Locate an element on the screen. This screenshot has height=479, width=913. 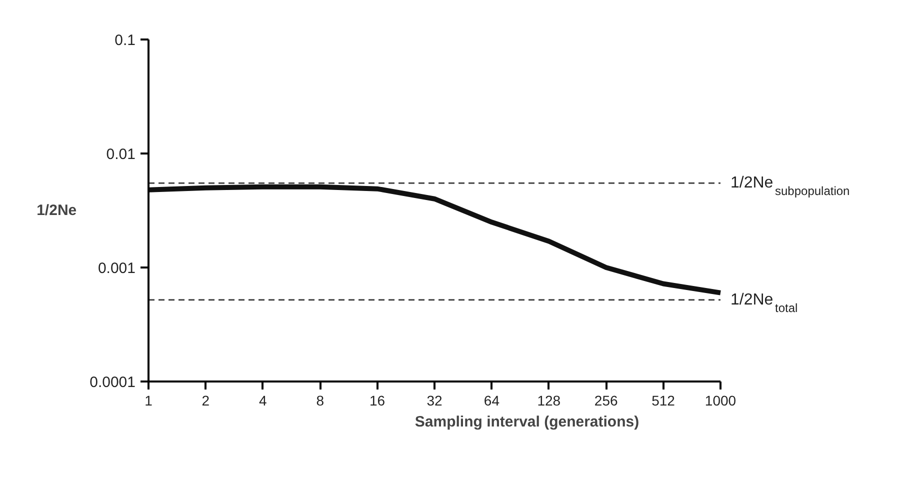
y-tick-label: 0.0001 is located at coordinates (113, 382).